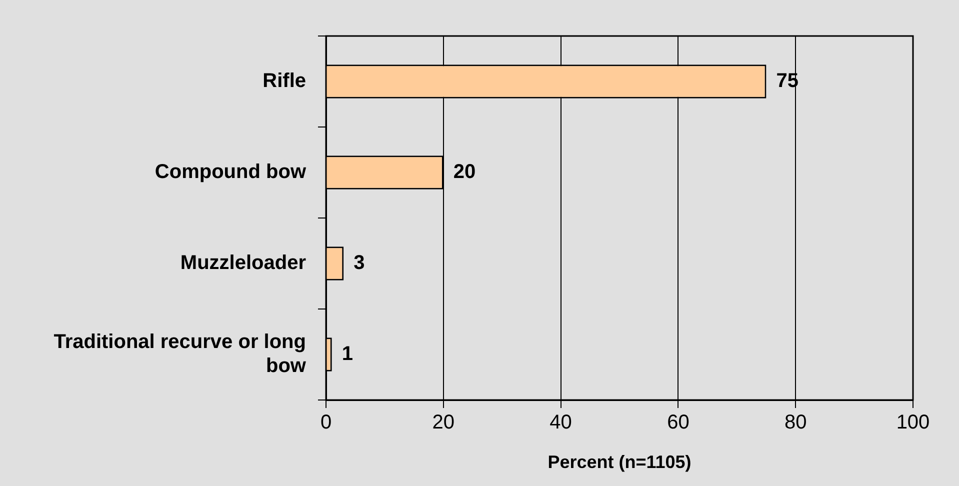 Image resolution: width=959 pixels, height=486 pixels. What do you see at coordinates (443, 423) in the screenshot?
I see `x-tick-label: 20` at bounding box center [443, 423].